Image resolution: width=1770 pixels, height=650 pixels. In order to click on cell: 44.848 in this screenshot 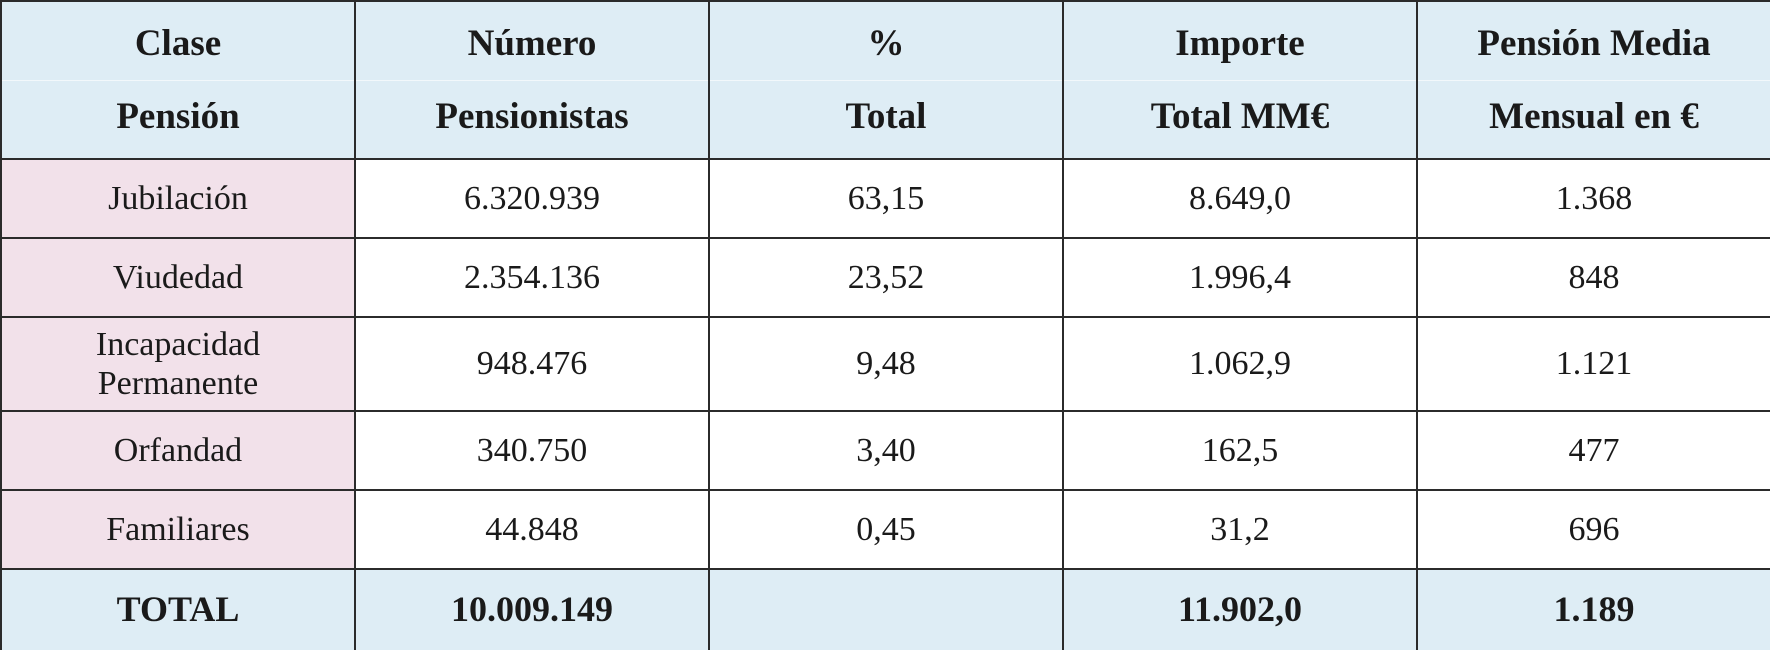, I will do `click(532, 529)`.